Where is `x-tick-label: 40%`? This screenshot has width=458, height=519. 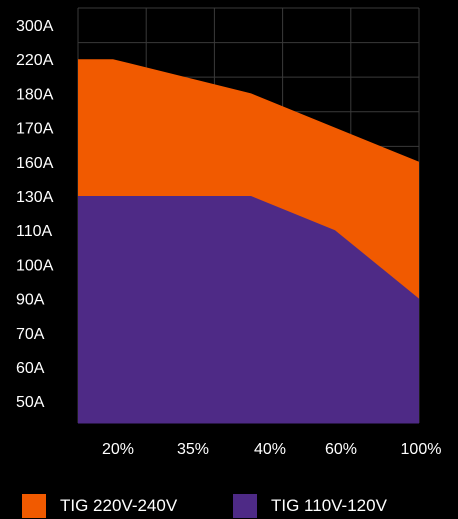 x-tick-label: 40% is located at coordinates (270, 449).